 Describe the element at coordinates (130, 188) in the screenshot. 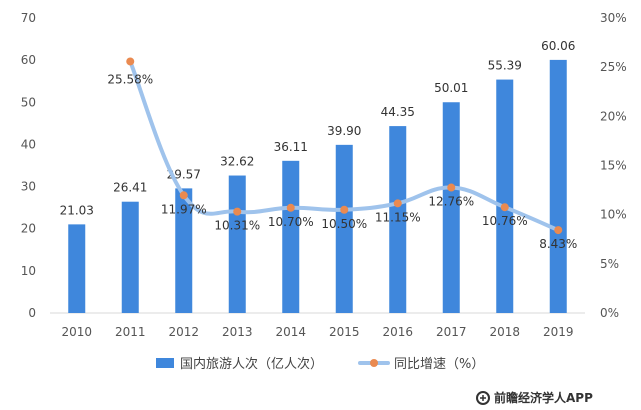

I see `bar-data-label: 26.41` at that location.